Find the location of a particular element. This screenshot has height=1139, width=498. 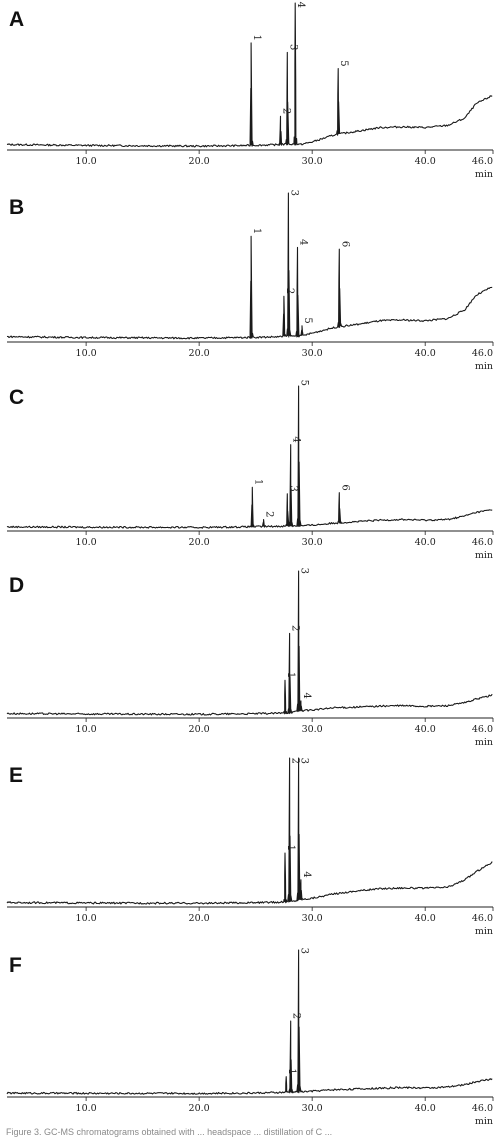

chromatogram-trace-D is located at coordinates (249, 643).